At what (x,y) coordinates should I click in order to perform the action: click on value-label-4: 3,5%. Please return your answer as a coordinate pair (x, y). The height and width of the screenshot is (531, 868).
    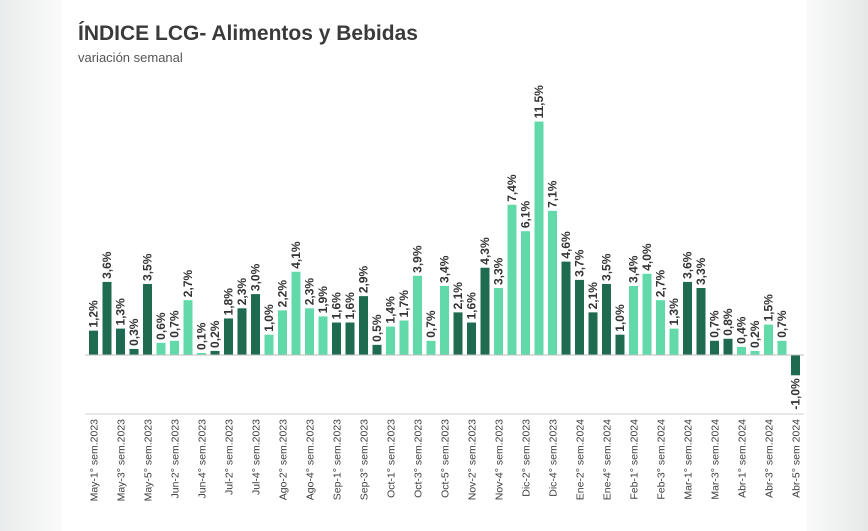
    Looking at the image, I should click on (148, 267).